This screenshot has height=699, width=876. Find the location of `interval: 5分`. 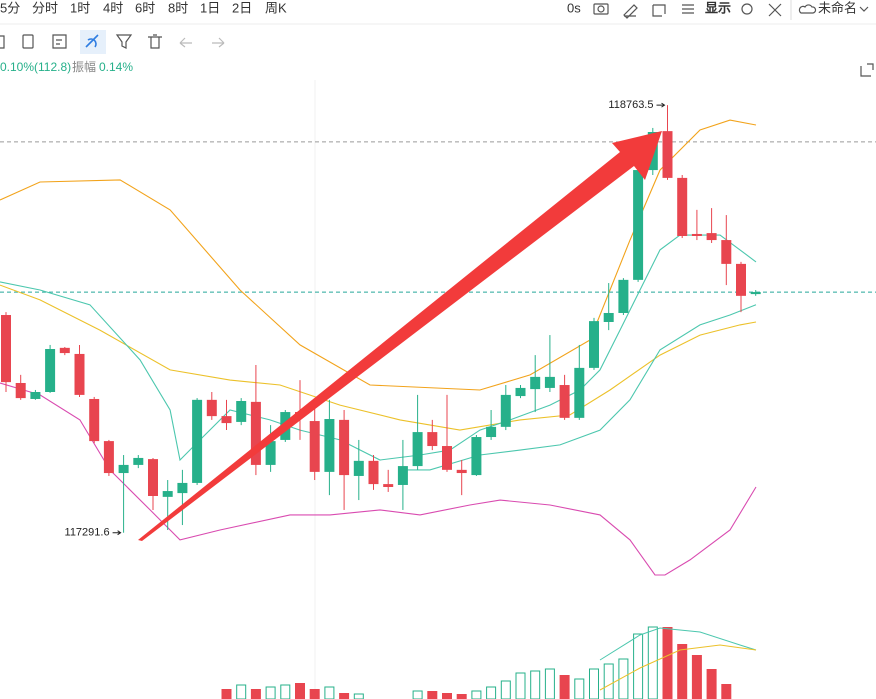

interval: 5分 is located at coordinates (10, 7).